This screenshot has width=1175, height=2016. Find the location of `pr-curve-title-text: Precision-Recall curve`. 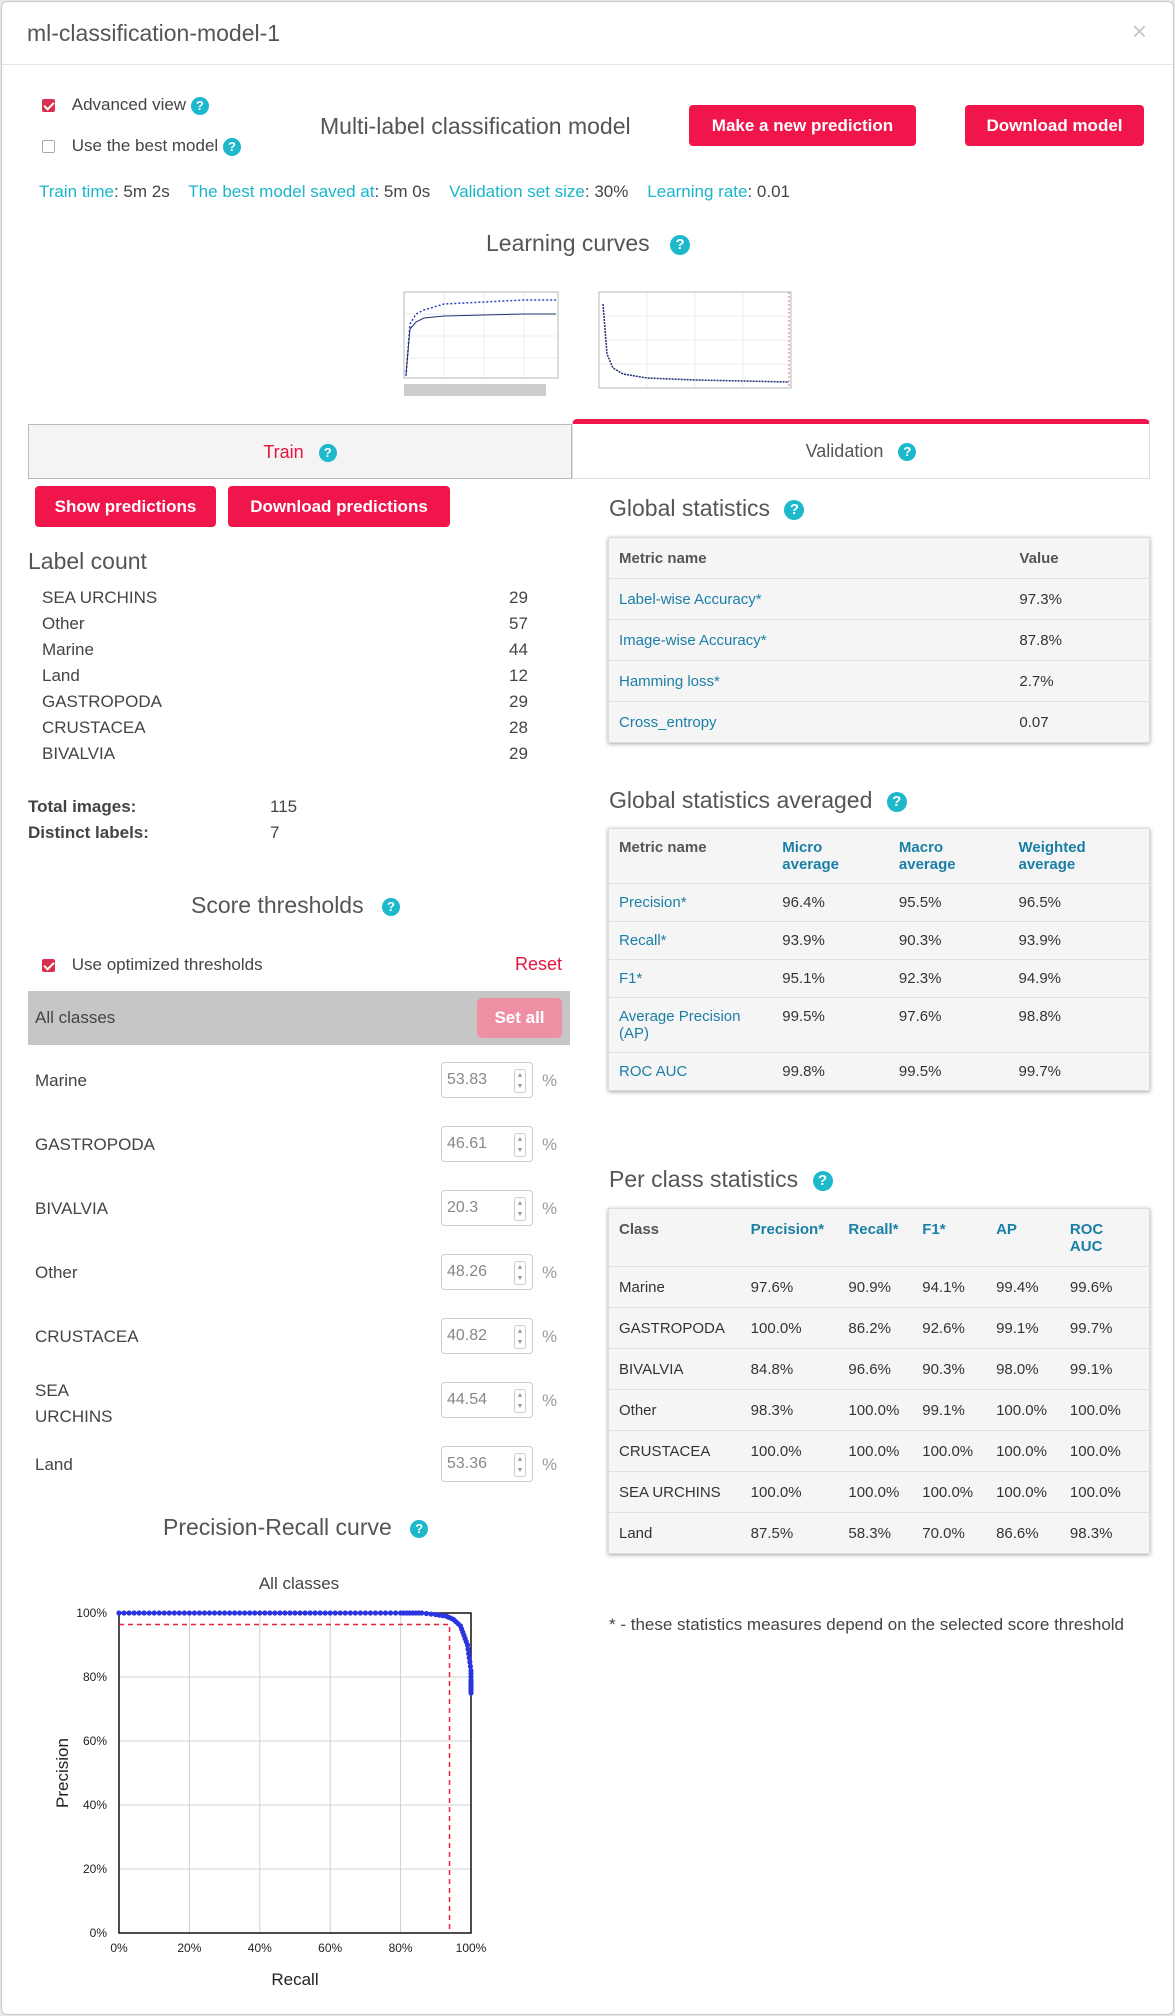

pr-curve-title-text: Precision-Recall curve is located at coordinates (277, 1527).